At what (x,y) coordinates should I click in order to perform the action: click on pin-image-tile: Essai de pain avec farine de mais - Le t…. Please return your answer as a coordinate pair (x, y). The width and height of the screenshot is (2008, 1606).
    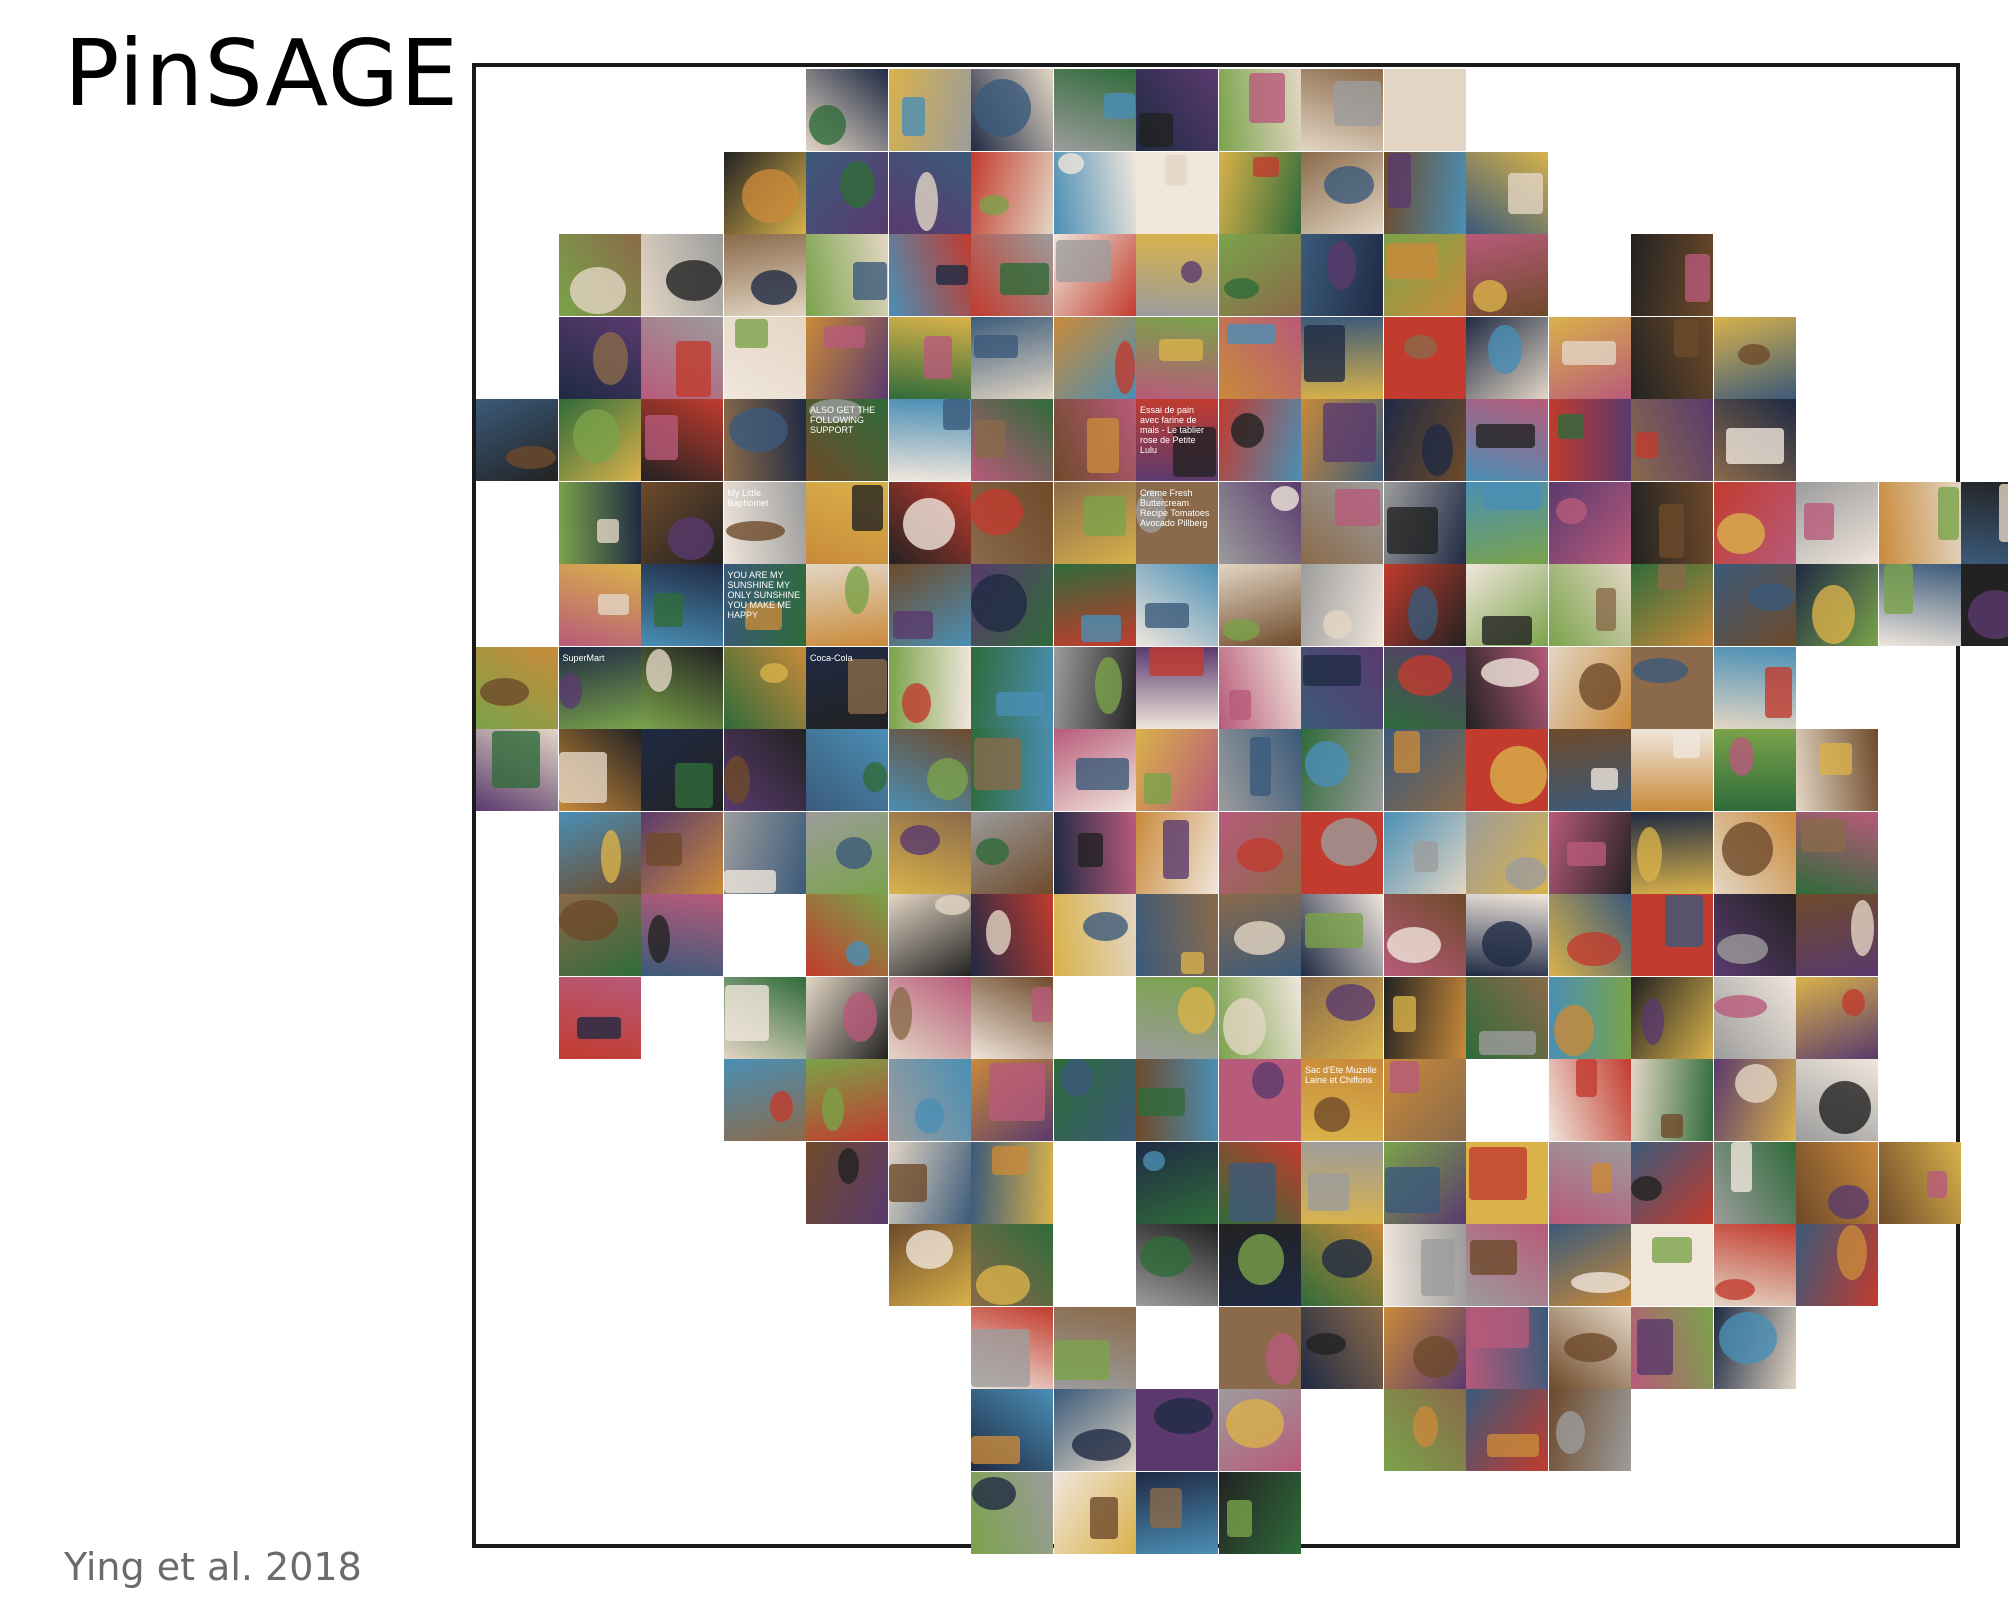
    Looking at the image, I should click on (1177, 440).